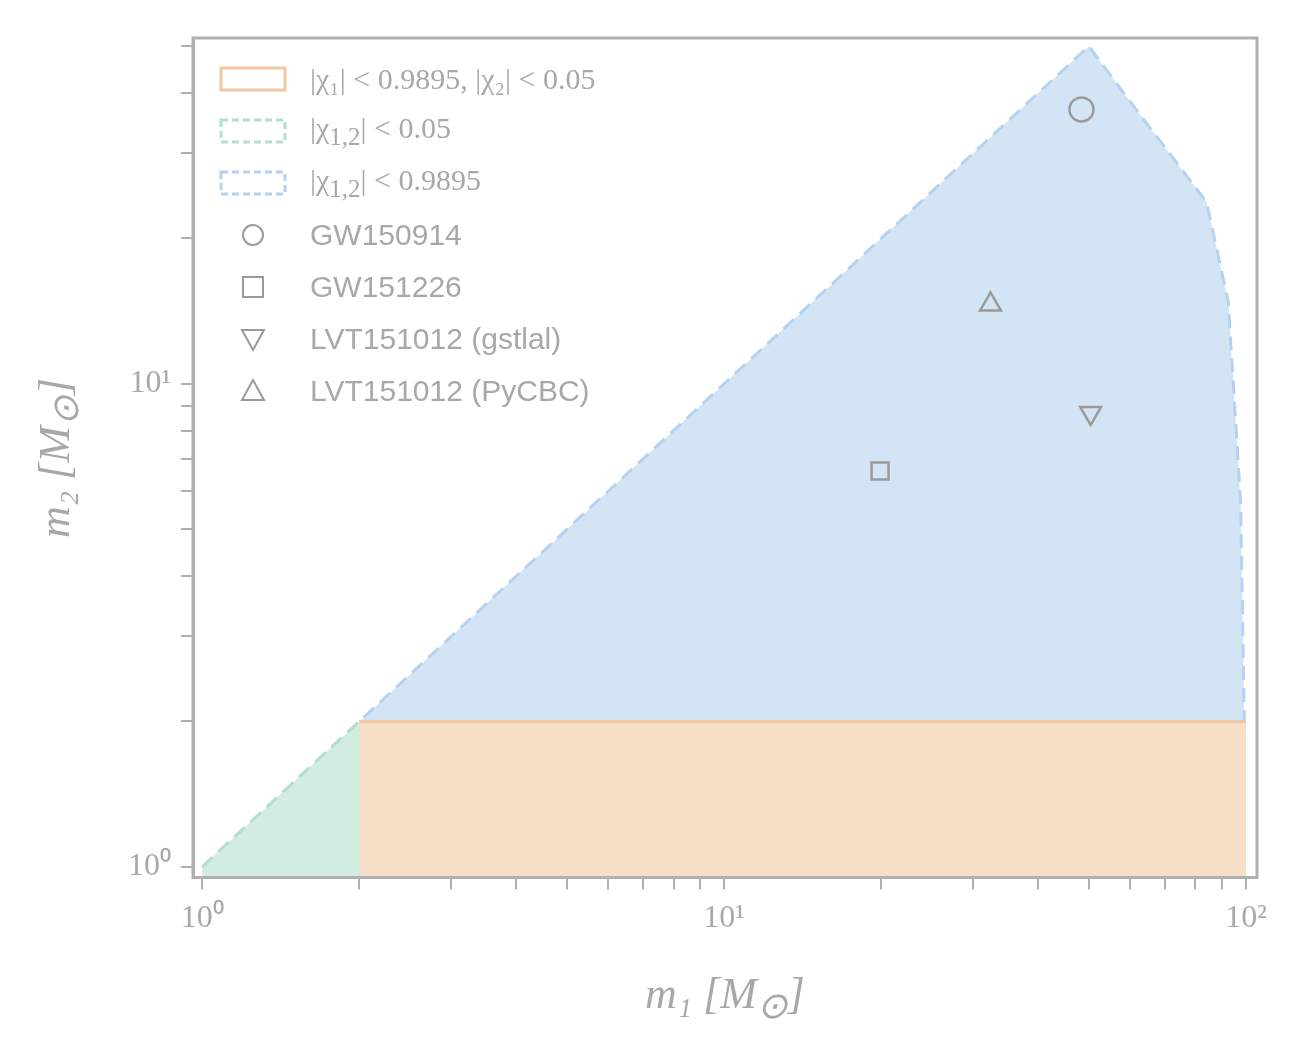  Describe the element at coordinates (386, 235) in the screenshot. I see `legend-label: GW150914` at that location.